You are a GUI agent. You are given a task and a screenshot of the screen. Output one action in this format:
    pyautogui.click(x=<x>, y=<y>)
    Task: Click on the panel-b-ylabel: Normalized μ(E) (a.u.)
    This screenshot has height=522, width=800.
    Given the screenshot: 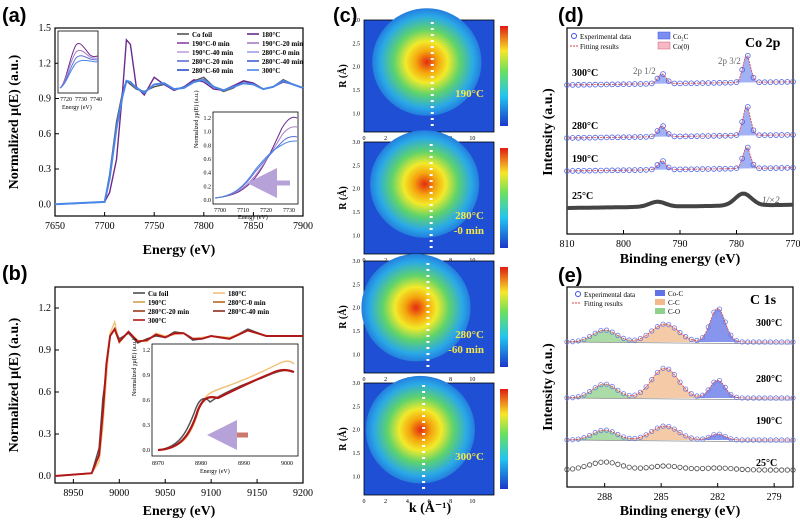 What is the action you would take?
    pyautogui.click(x=14, y=384)
    